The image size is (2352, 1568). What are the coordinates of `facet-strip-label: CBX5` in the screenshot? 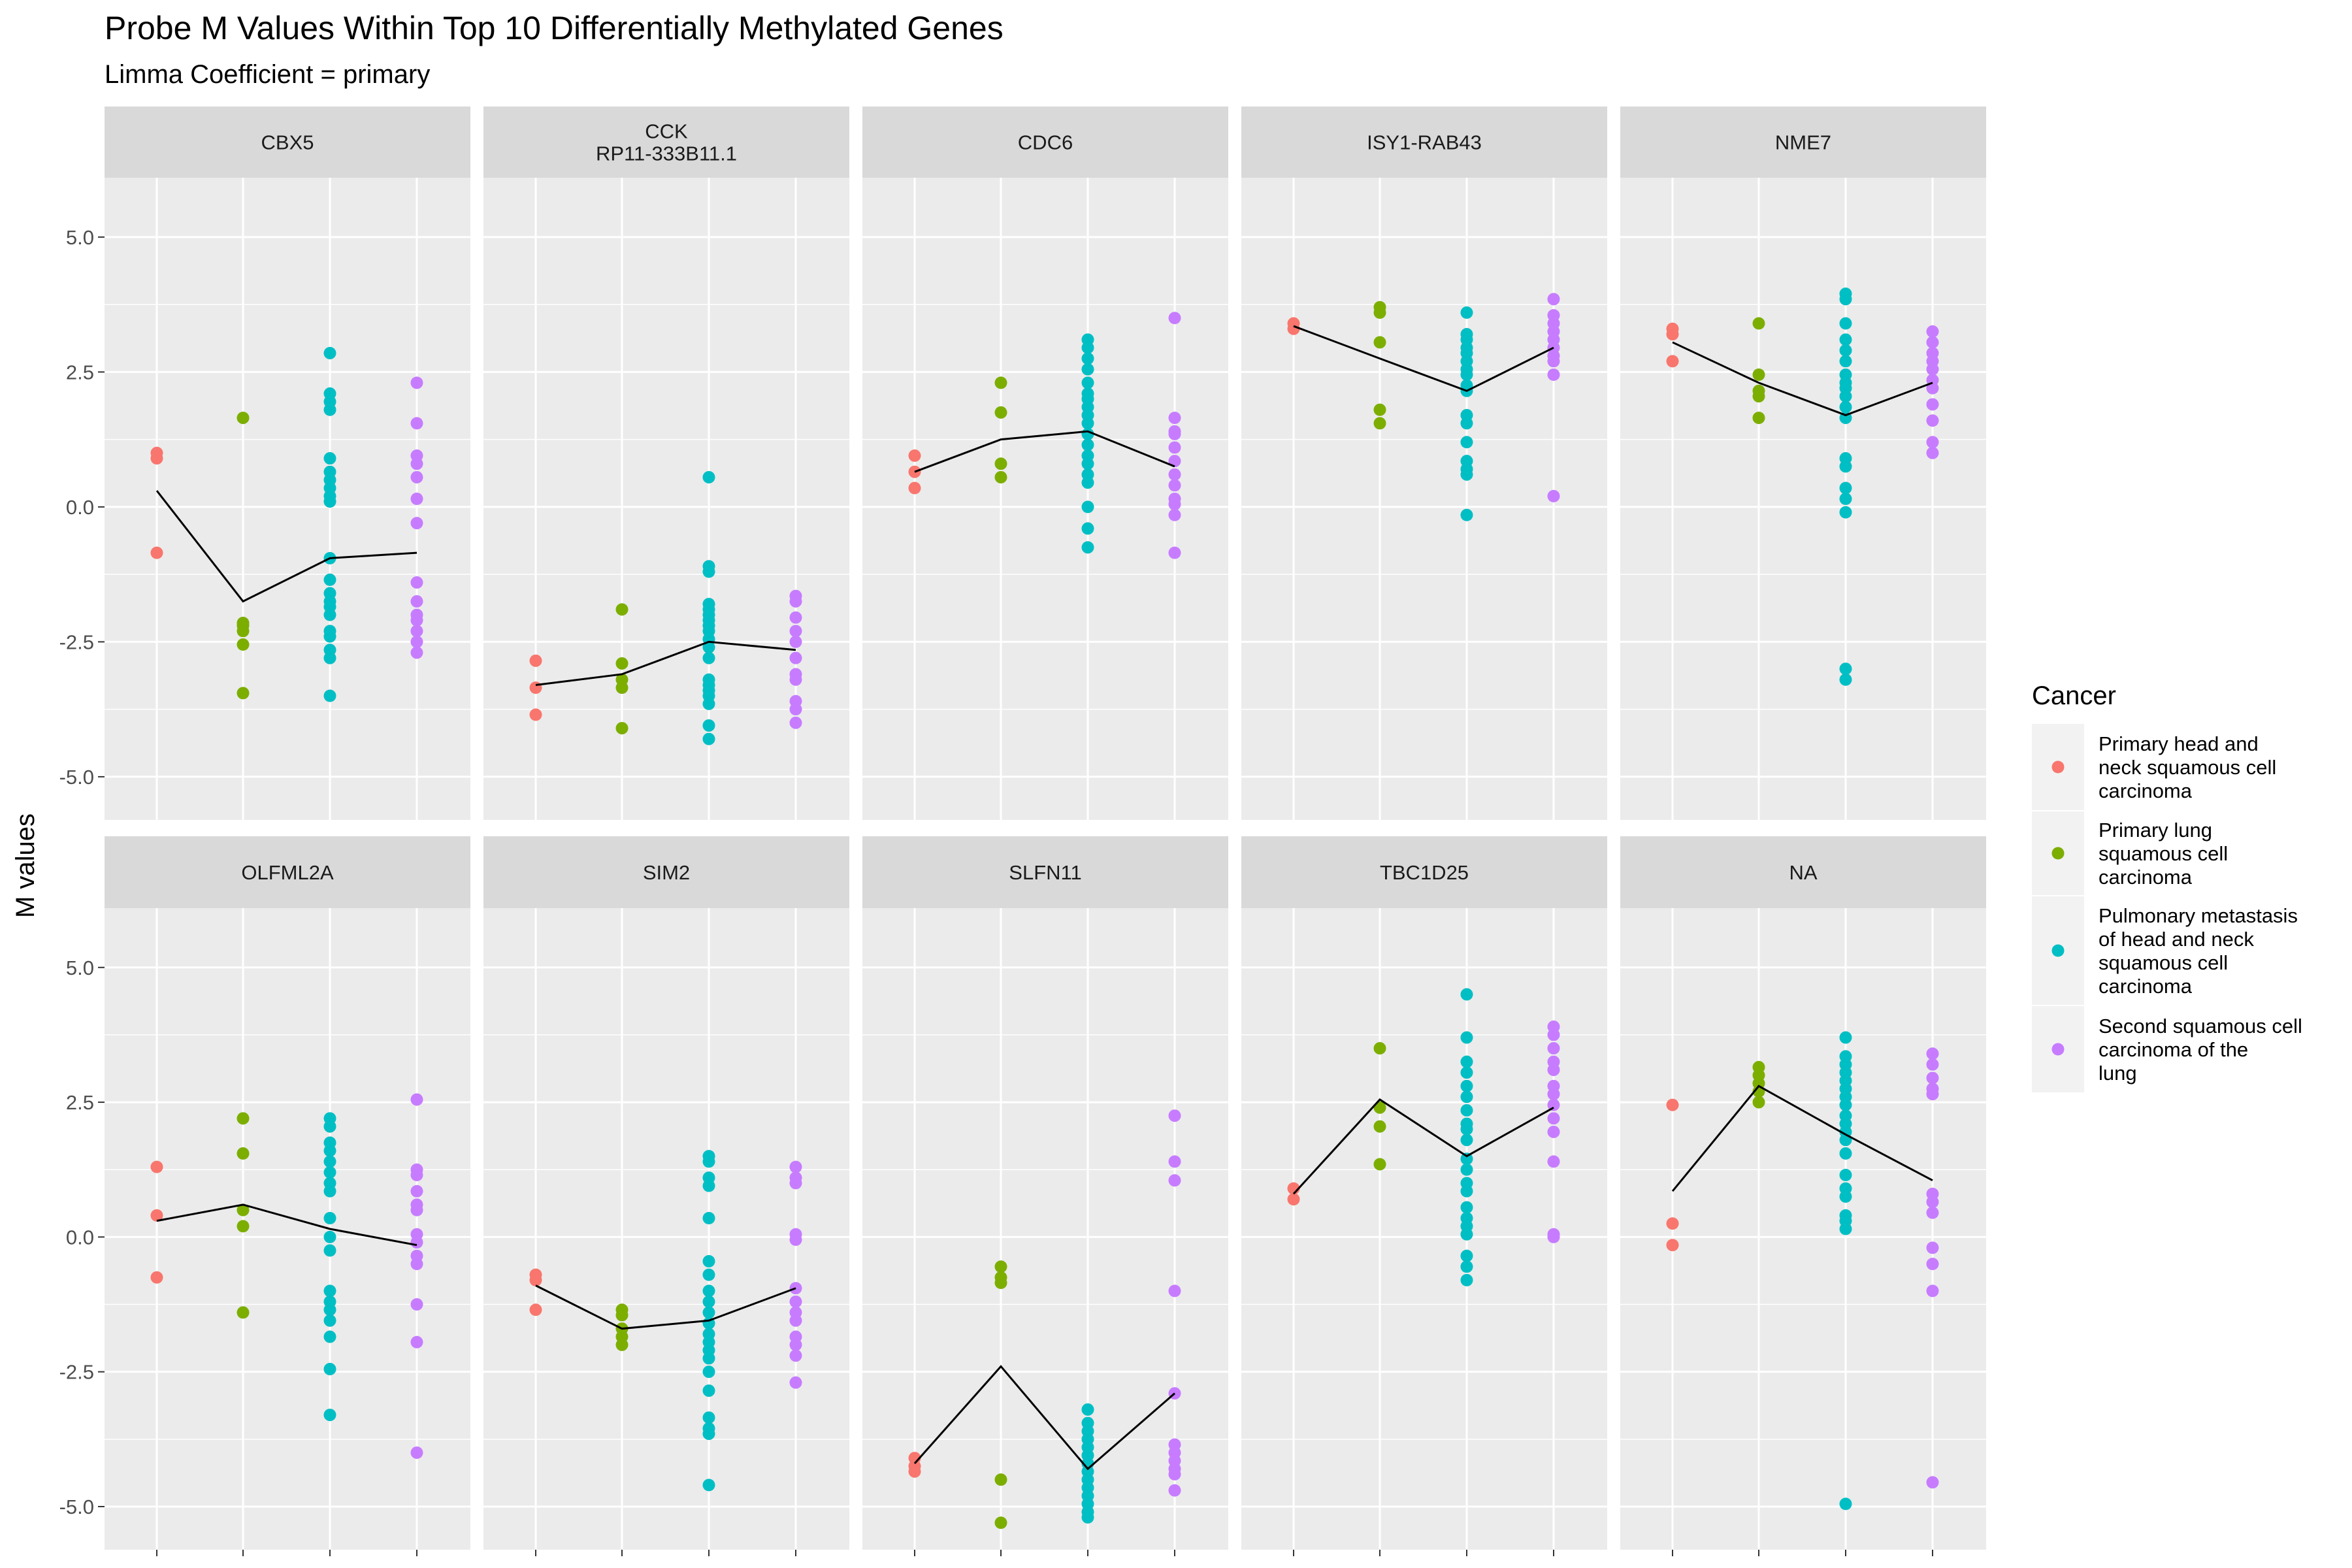 It's located at (287, 142).